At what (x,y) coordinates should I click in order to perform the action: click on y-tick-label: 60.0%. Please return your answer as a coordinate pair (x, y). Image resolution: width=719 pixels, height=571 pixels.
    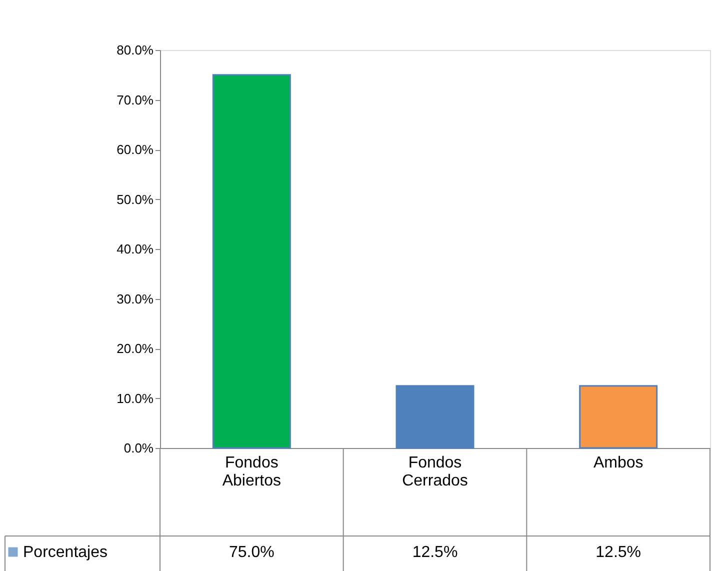
    Looking at the image, I should click on (135, 149).